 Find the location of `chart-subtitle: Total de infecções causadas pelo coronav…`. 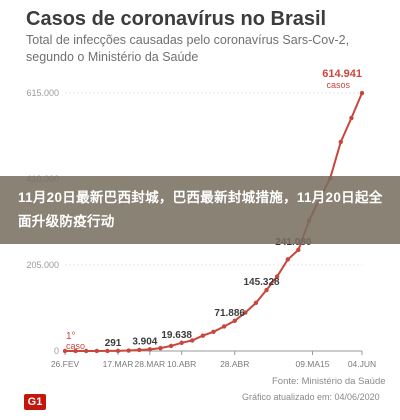

chart-subtitle: Total de infecções causadas pelo coronav… is located at coordinates (188, 48).